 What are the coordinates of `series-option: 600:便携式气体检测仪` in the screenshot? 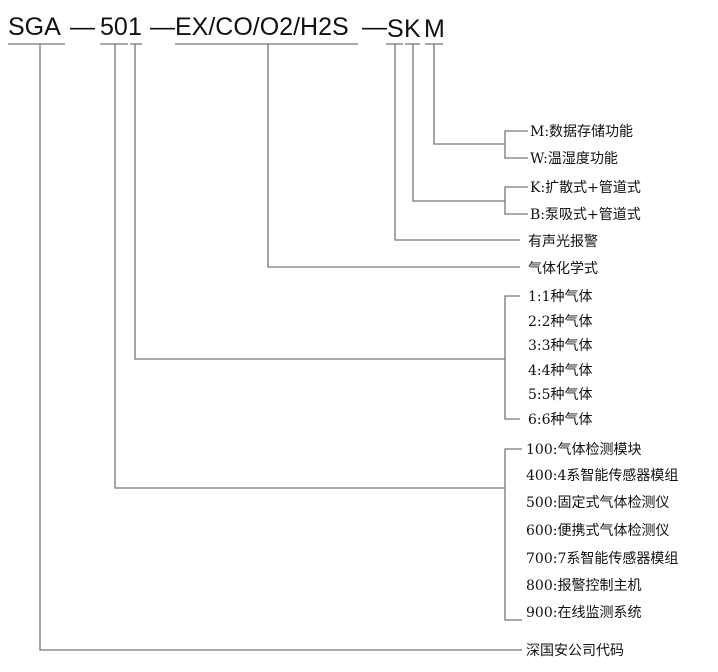 It's located at (597, 531).